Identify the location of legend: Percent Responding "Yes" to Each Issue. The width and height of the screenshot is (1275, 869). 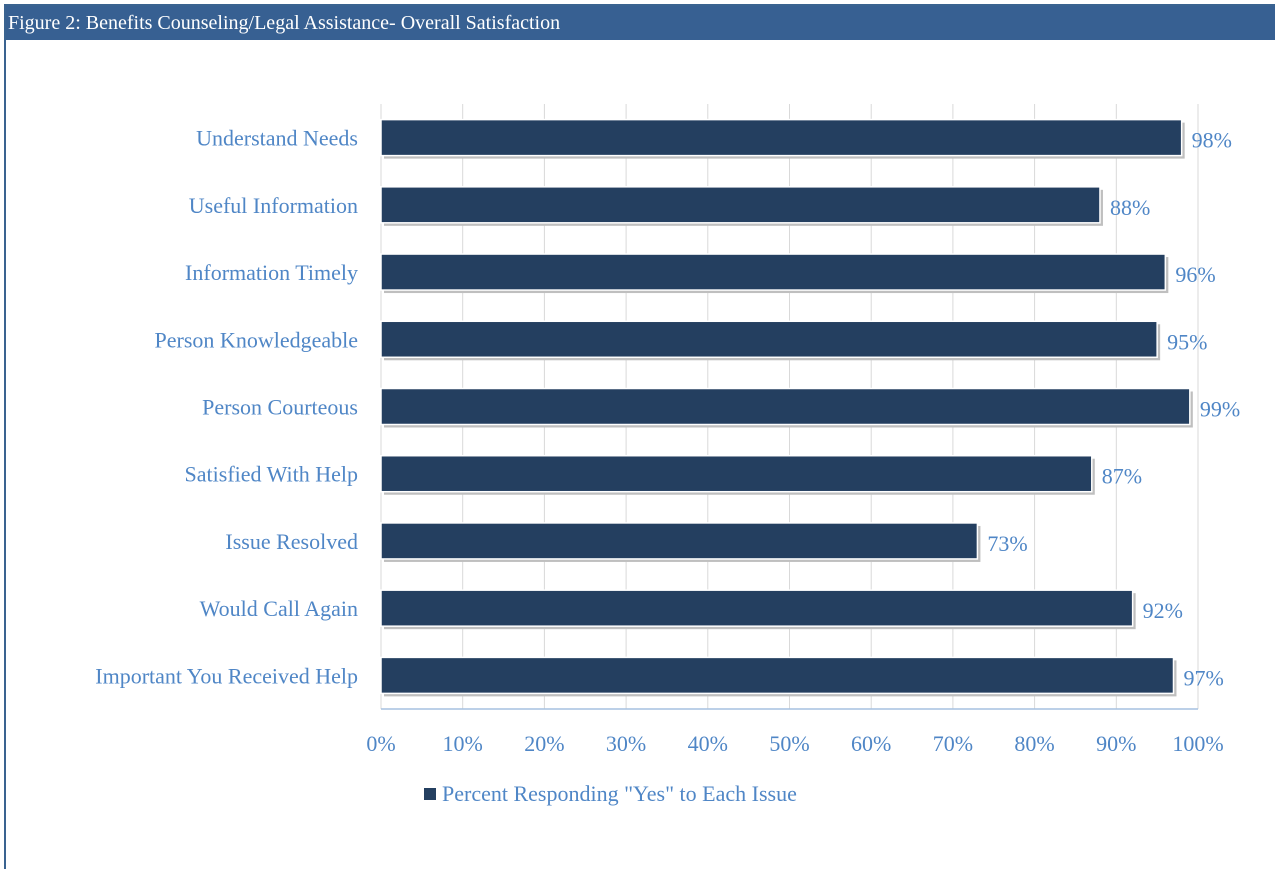
(610, 793).